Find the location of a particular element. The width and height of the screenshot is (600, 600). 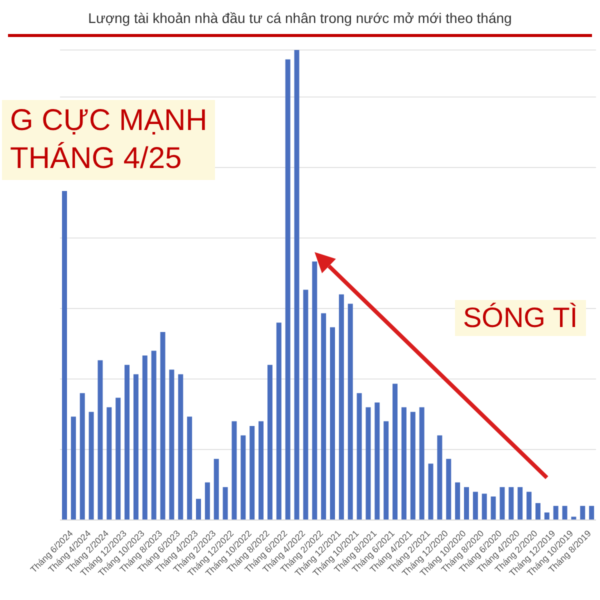

annotation: G CỰC MẠNH is located at coordinates (109, 121).